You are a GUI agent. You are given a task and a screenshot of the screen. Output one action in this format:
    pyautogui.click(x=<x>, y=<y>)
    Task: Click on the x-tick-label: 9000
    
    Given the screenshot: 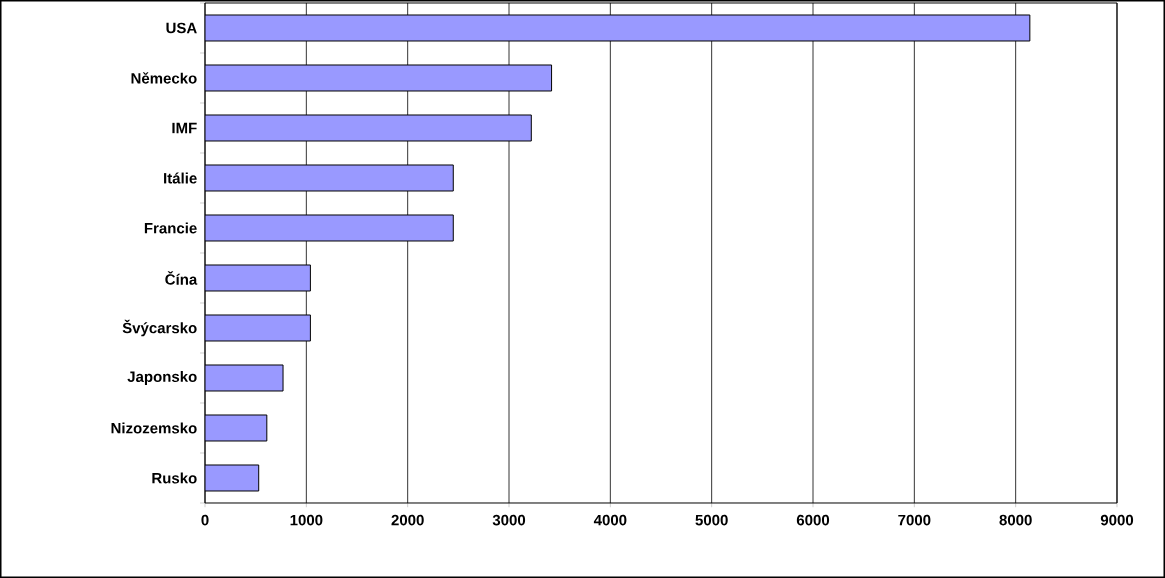 What is the action you would take?
    pyautogui.click(x=1117, y=520)
    